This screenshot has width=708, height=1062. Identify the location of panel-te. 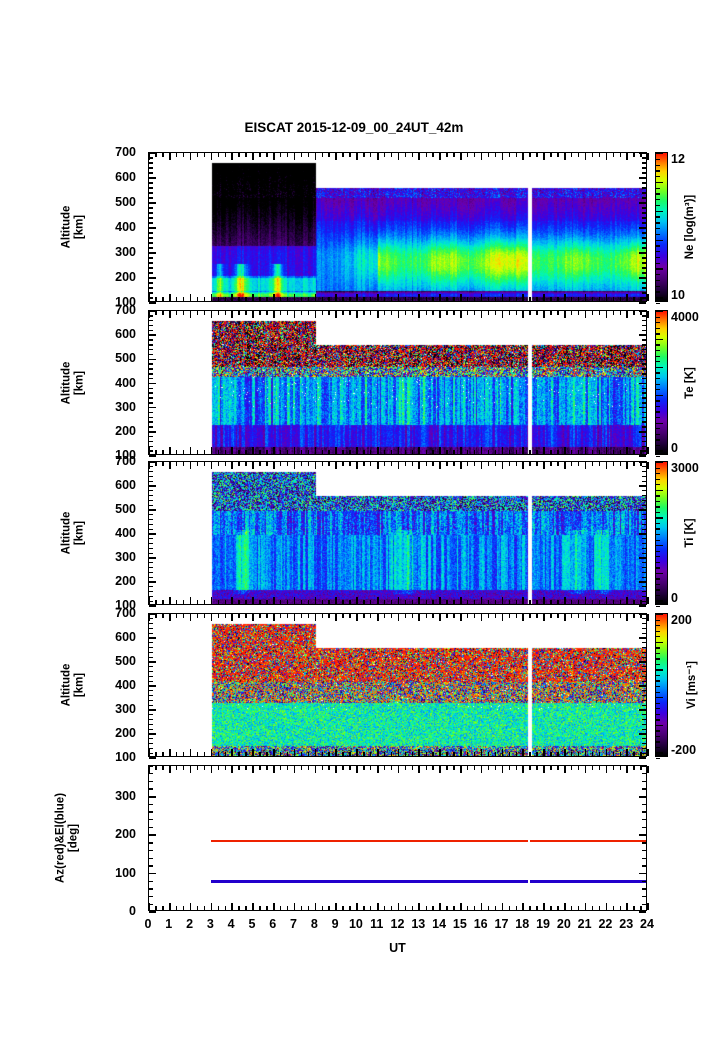
(398, 383).